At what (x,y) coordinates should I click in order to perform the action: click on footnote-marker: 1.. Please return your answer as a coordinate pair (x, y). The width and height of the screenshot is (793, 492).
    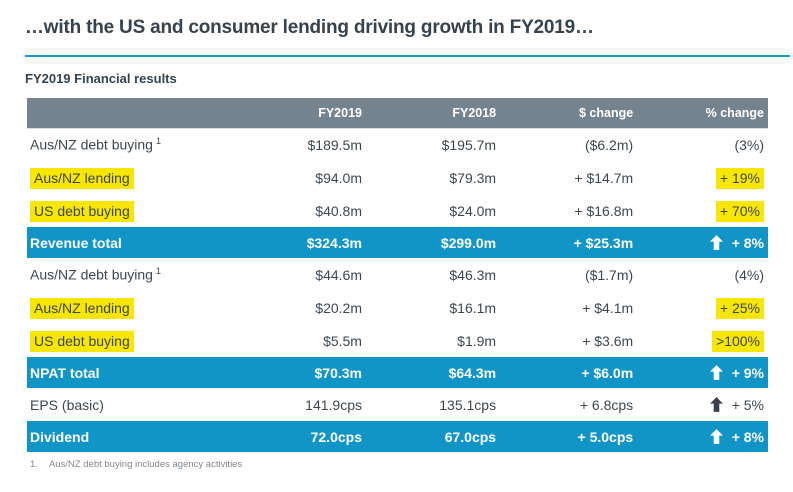
    Looking at the image, I should click on (34, 464).